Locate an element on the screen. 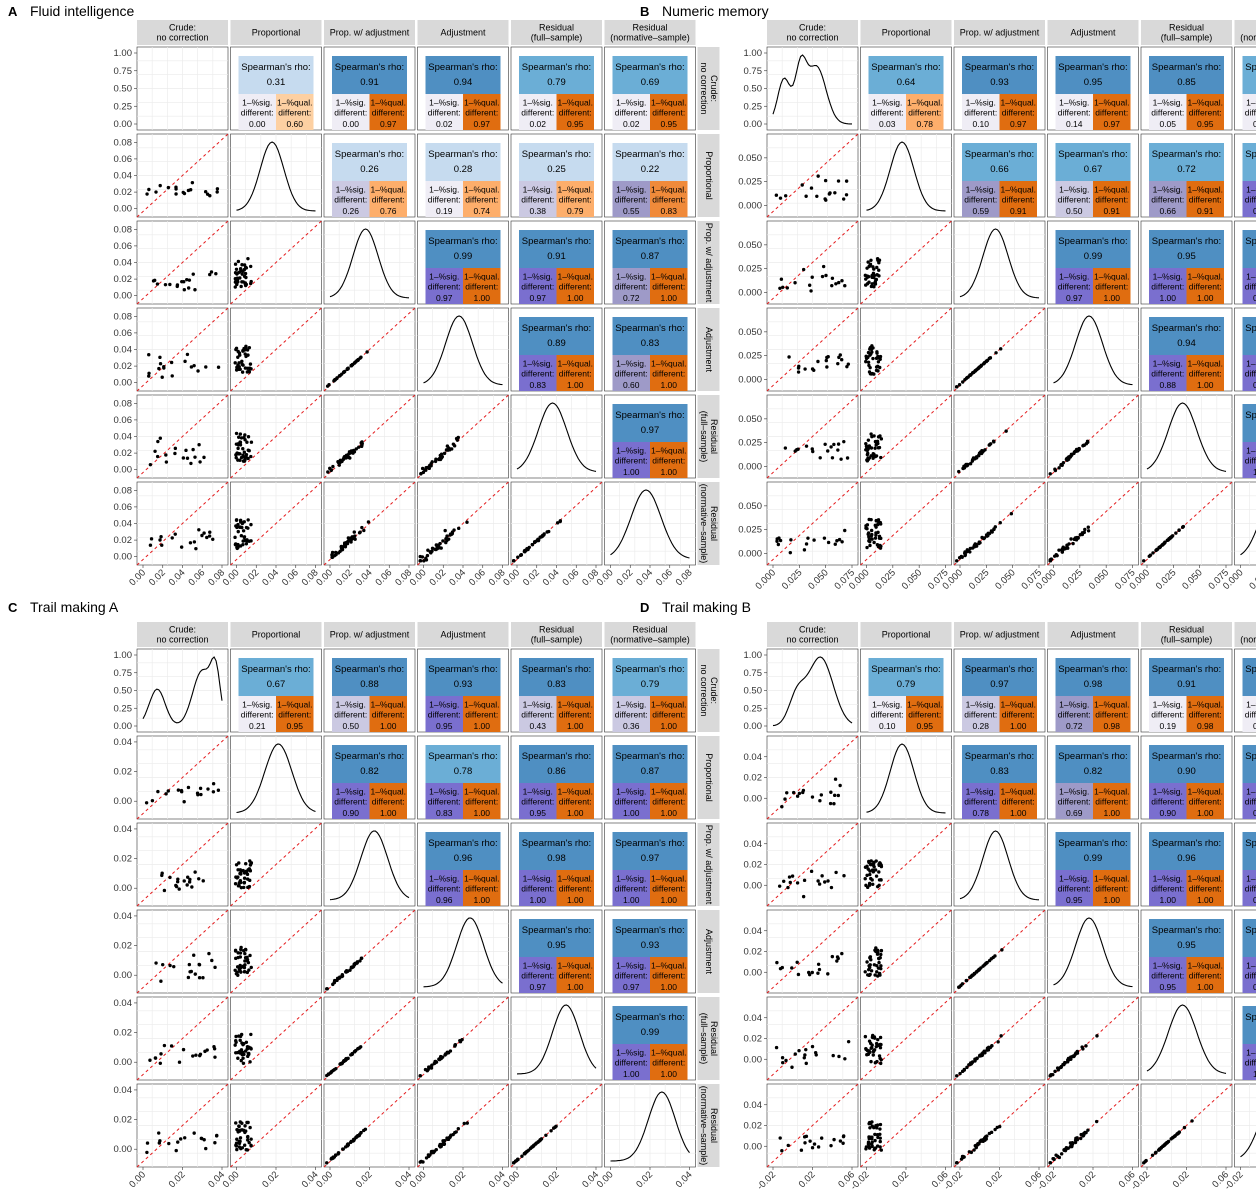 The width and height of the screenshot is (1256, 1194). y-tick-label: 0.75 is located at coordinates (123, 673).